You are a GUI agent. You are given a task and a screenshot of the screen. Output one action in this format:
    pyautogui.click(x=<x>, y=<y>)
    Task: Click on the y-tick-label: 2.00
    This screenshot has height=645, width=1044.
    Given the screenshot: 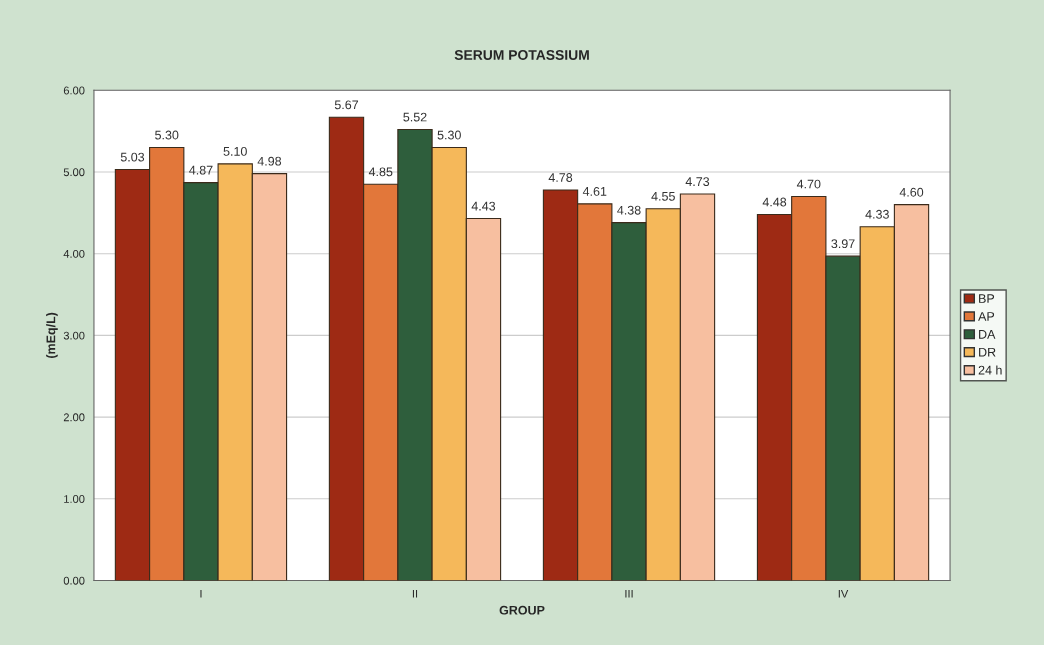 What is the action you would take?
    pyautogui.click(x=74, y=417)
    